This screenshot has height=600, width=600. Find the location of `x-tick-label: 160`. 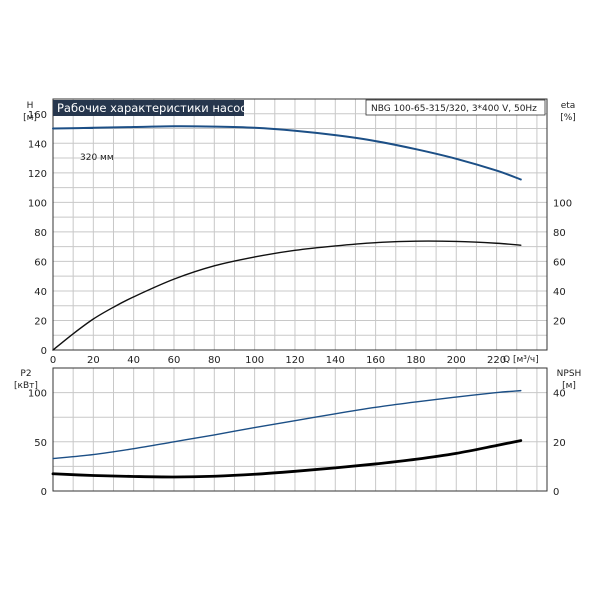

x-tick-label: 160 is located at coordinates (375, 360).